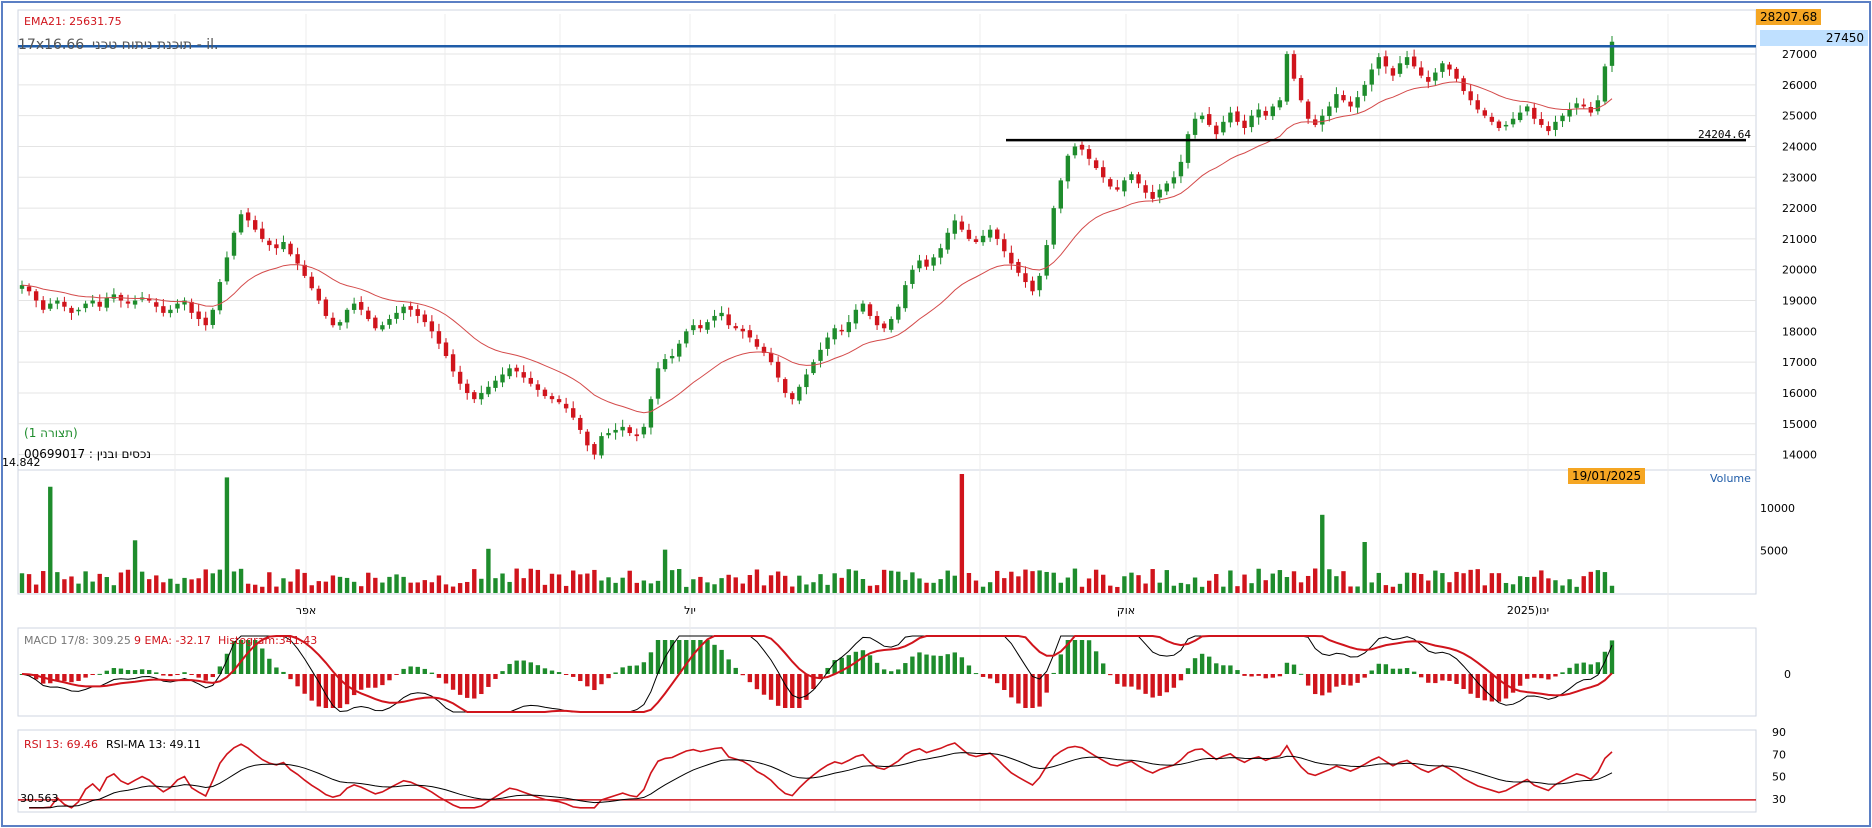 The image size is (1872, 828). What do you see at coordinates (1799, 85) in the screenshot?
I see `price-tick-label: 26000` at bounding box center [1799, 85].